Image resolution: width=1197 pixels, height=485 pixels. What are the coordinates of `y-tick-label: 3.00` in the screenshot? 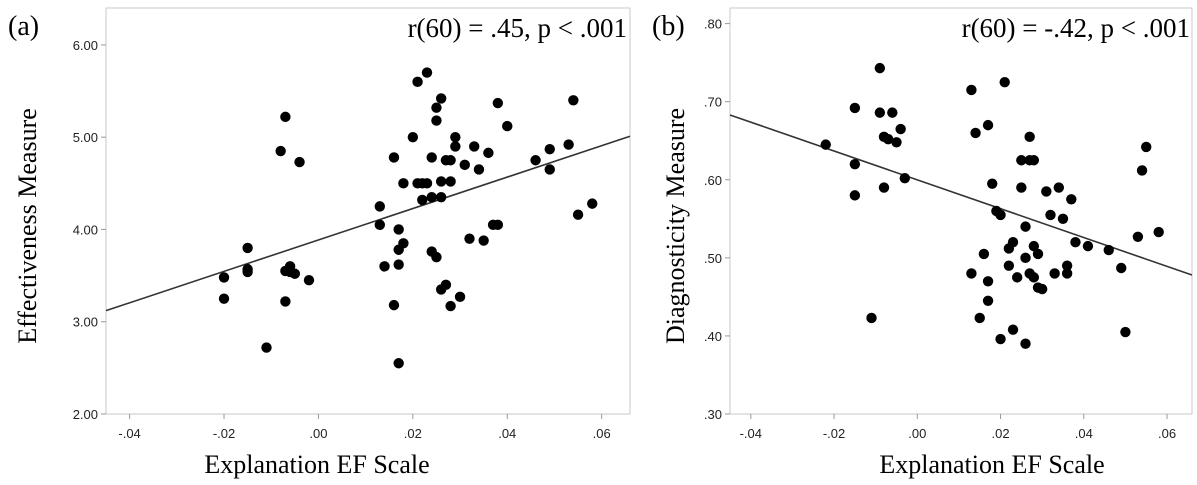 It's located at (85, 322).